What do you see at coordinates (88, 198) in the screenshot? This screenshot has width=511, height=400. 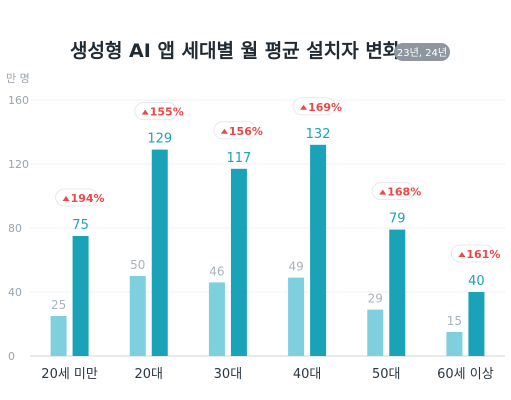 I see `growth-label-0: 194%` at bounding box center [88, 198].